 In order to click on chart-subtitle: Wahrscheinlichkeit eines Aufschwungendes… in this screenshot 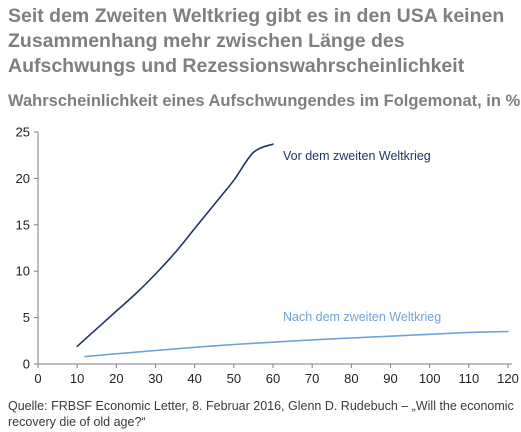, I will do `click(264, 101)`.